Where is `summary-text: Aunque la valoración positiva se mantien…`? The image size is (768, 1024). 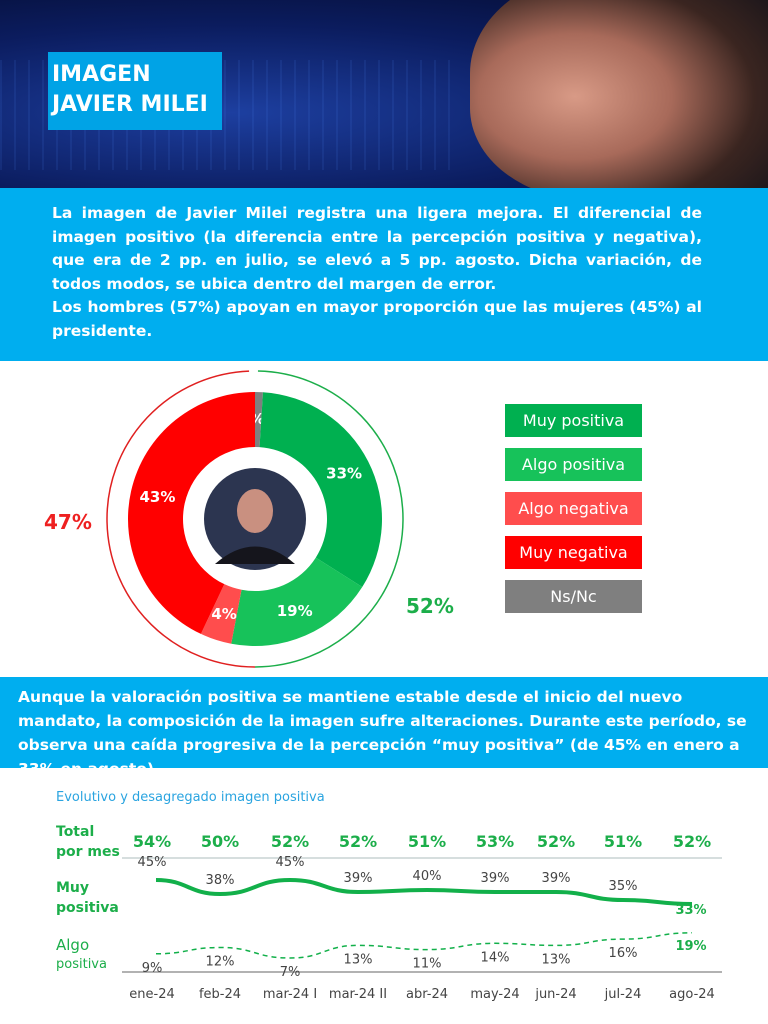 summary-text: Aunque la valoración positiva se mantien… is located at coordinates (384, 727).